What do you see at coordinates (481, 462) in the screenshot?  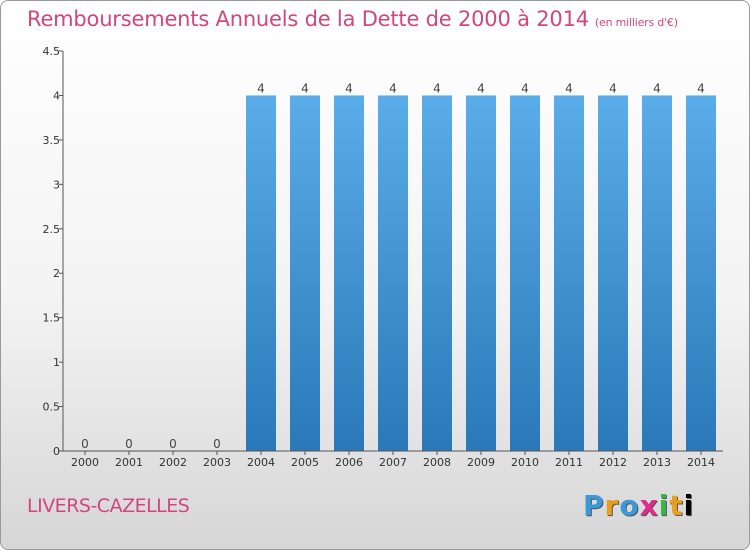 I see `x-tick-label: 2009` at bounding box center [481, 462].